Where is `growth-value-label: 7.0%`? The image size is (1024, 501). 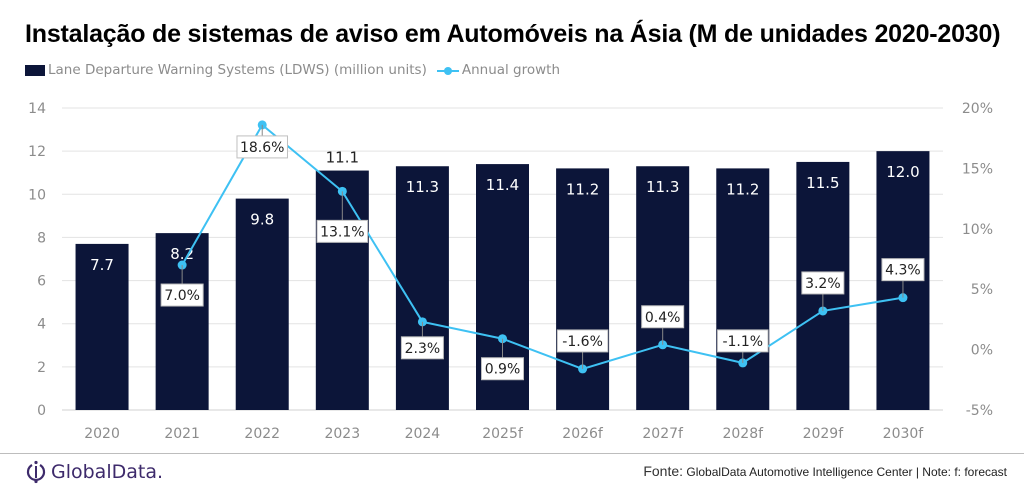 growth-value-label: 7.0% is located at coordinates (182, 296).